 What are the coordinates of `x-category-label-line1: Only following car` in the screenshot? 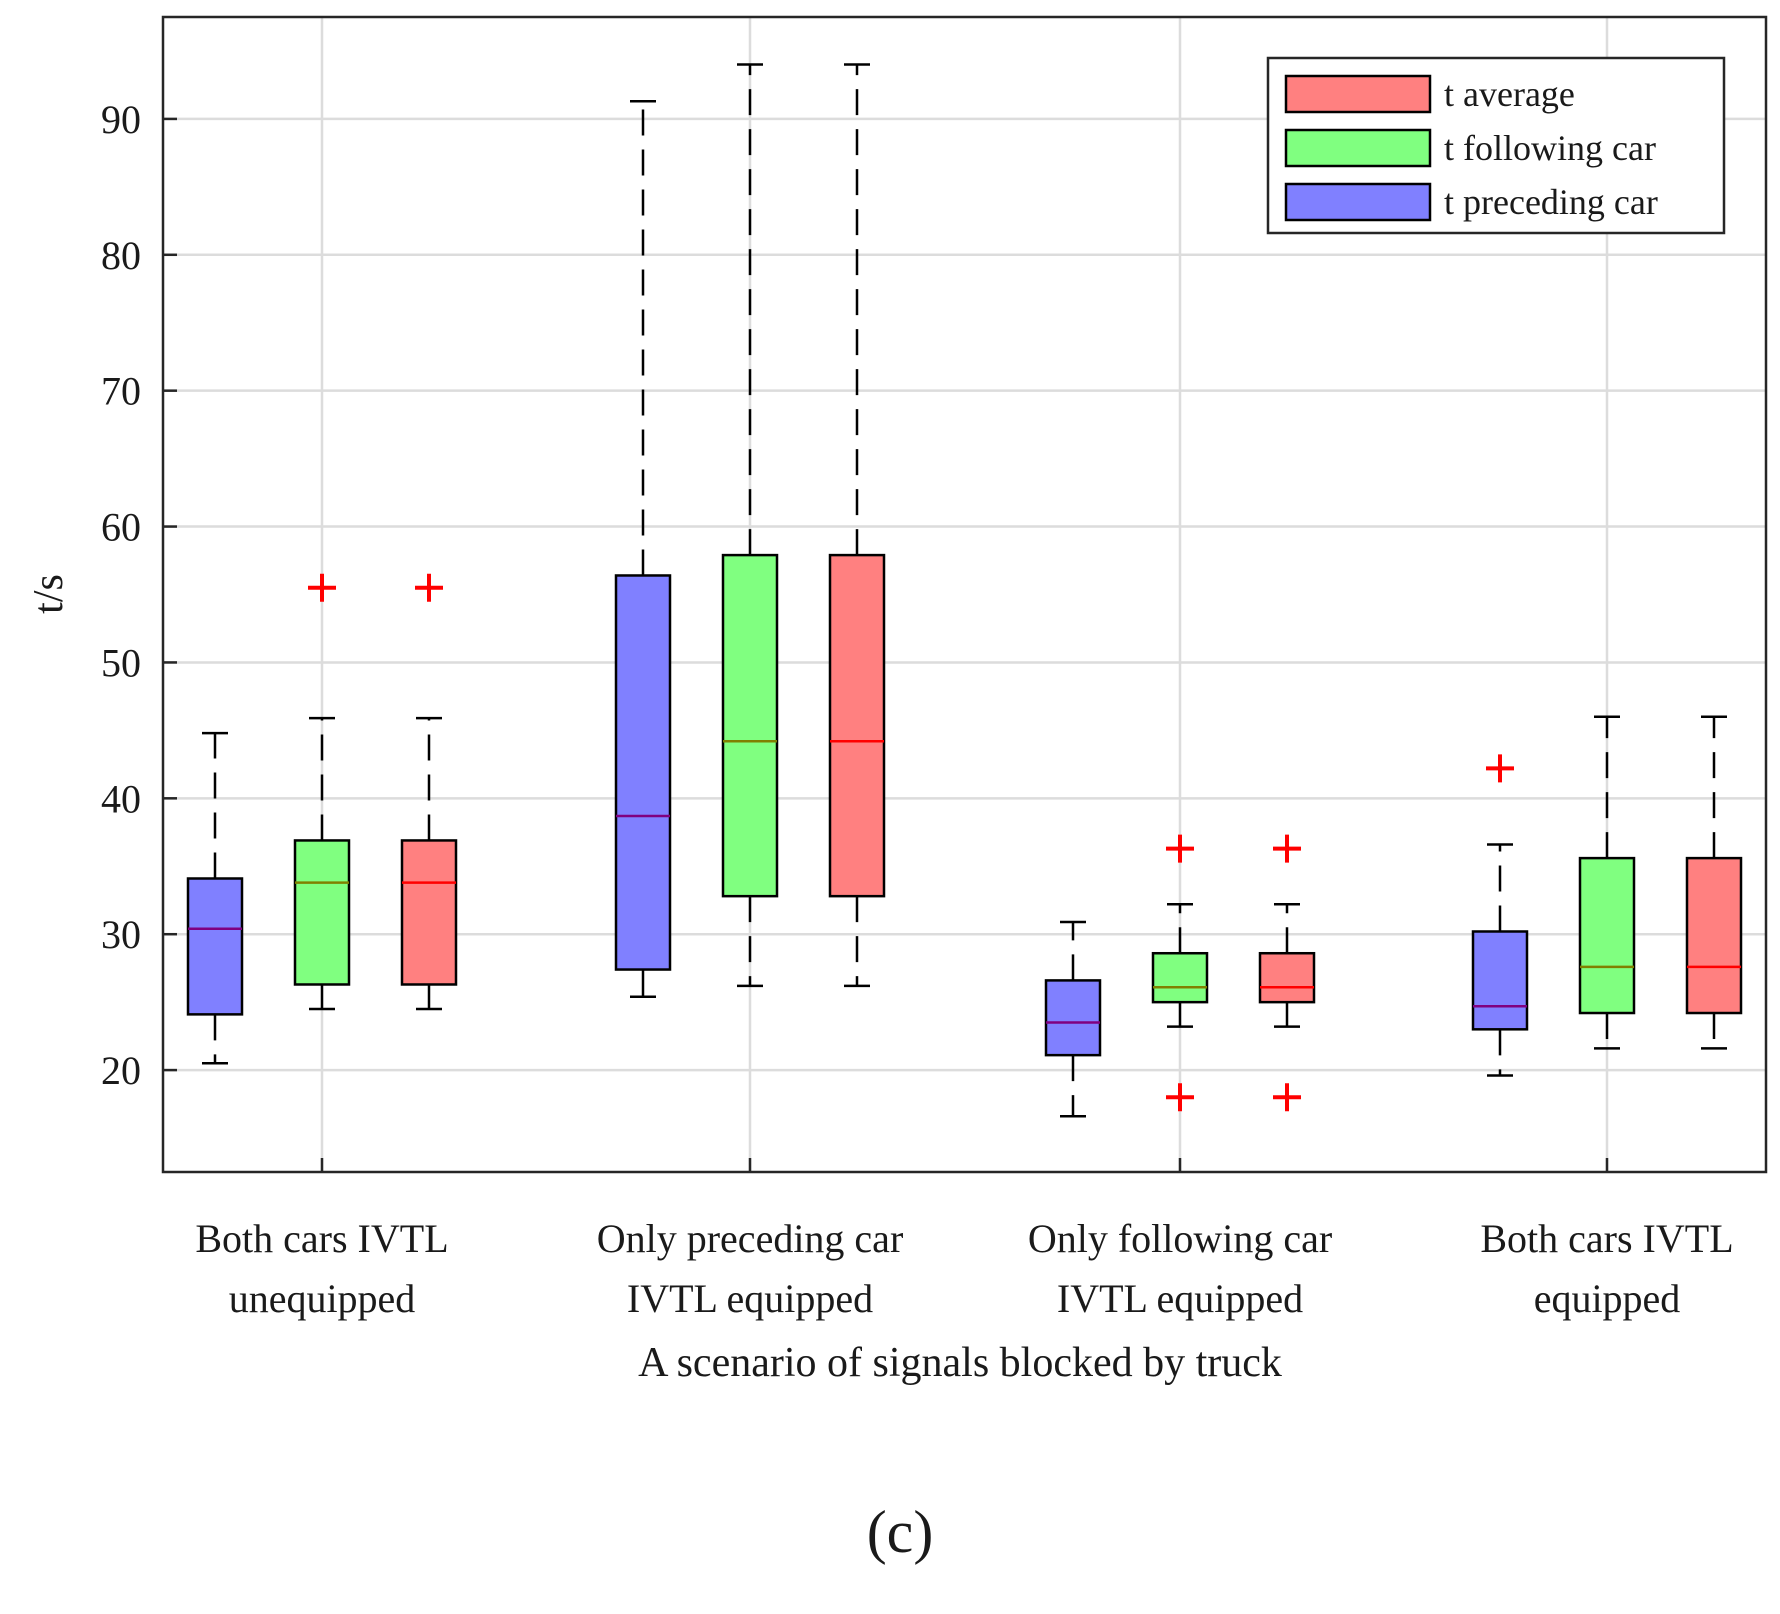 It's located at (1180, 1238).